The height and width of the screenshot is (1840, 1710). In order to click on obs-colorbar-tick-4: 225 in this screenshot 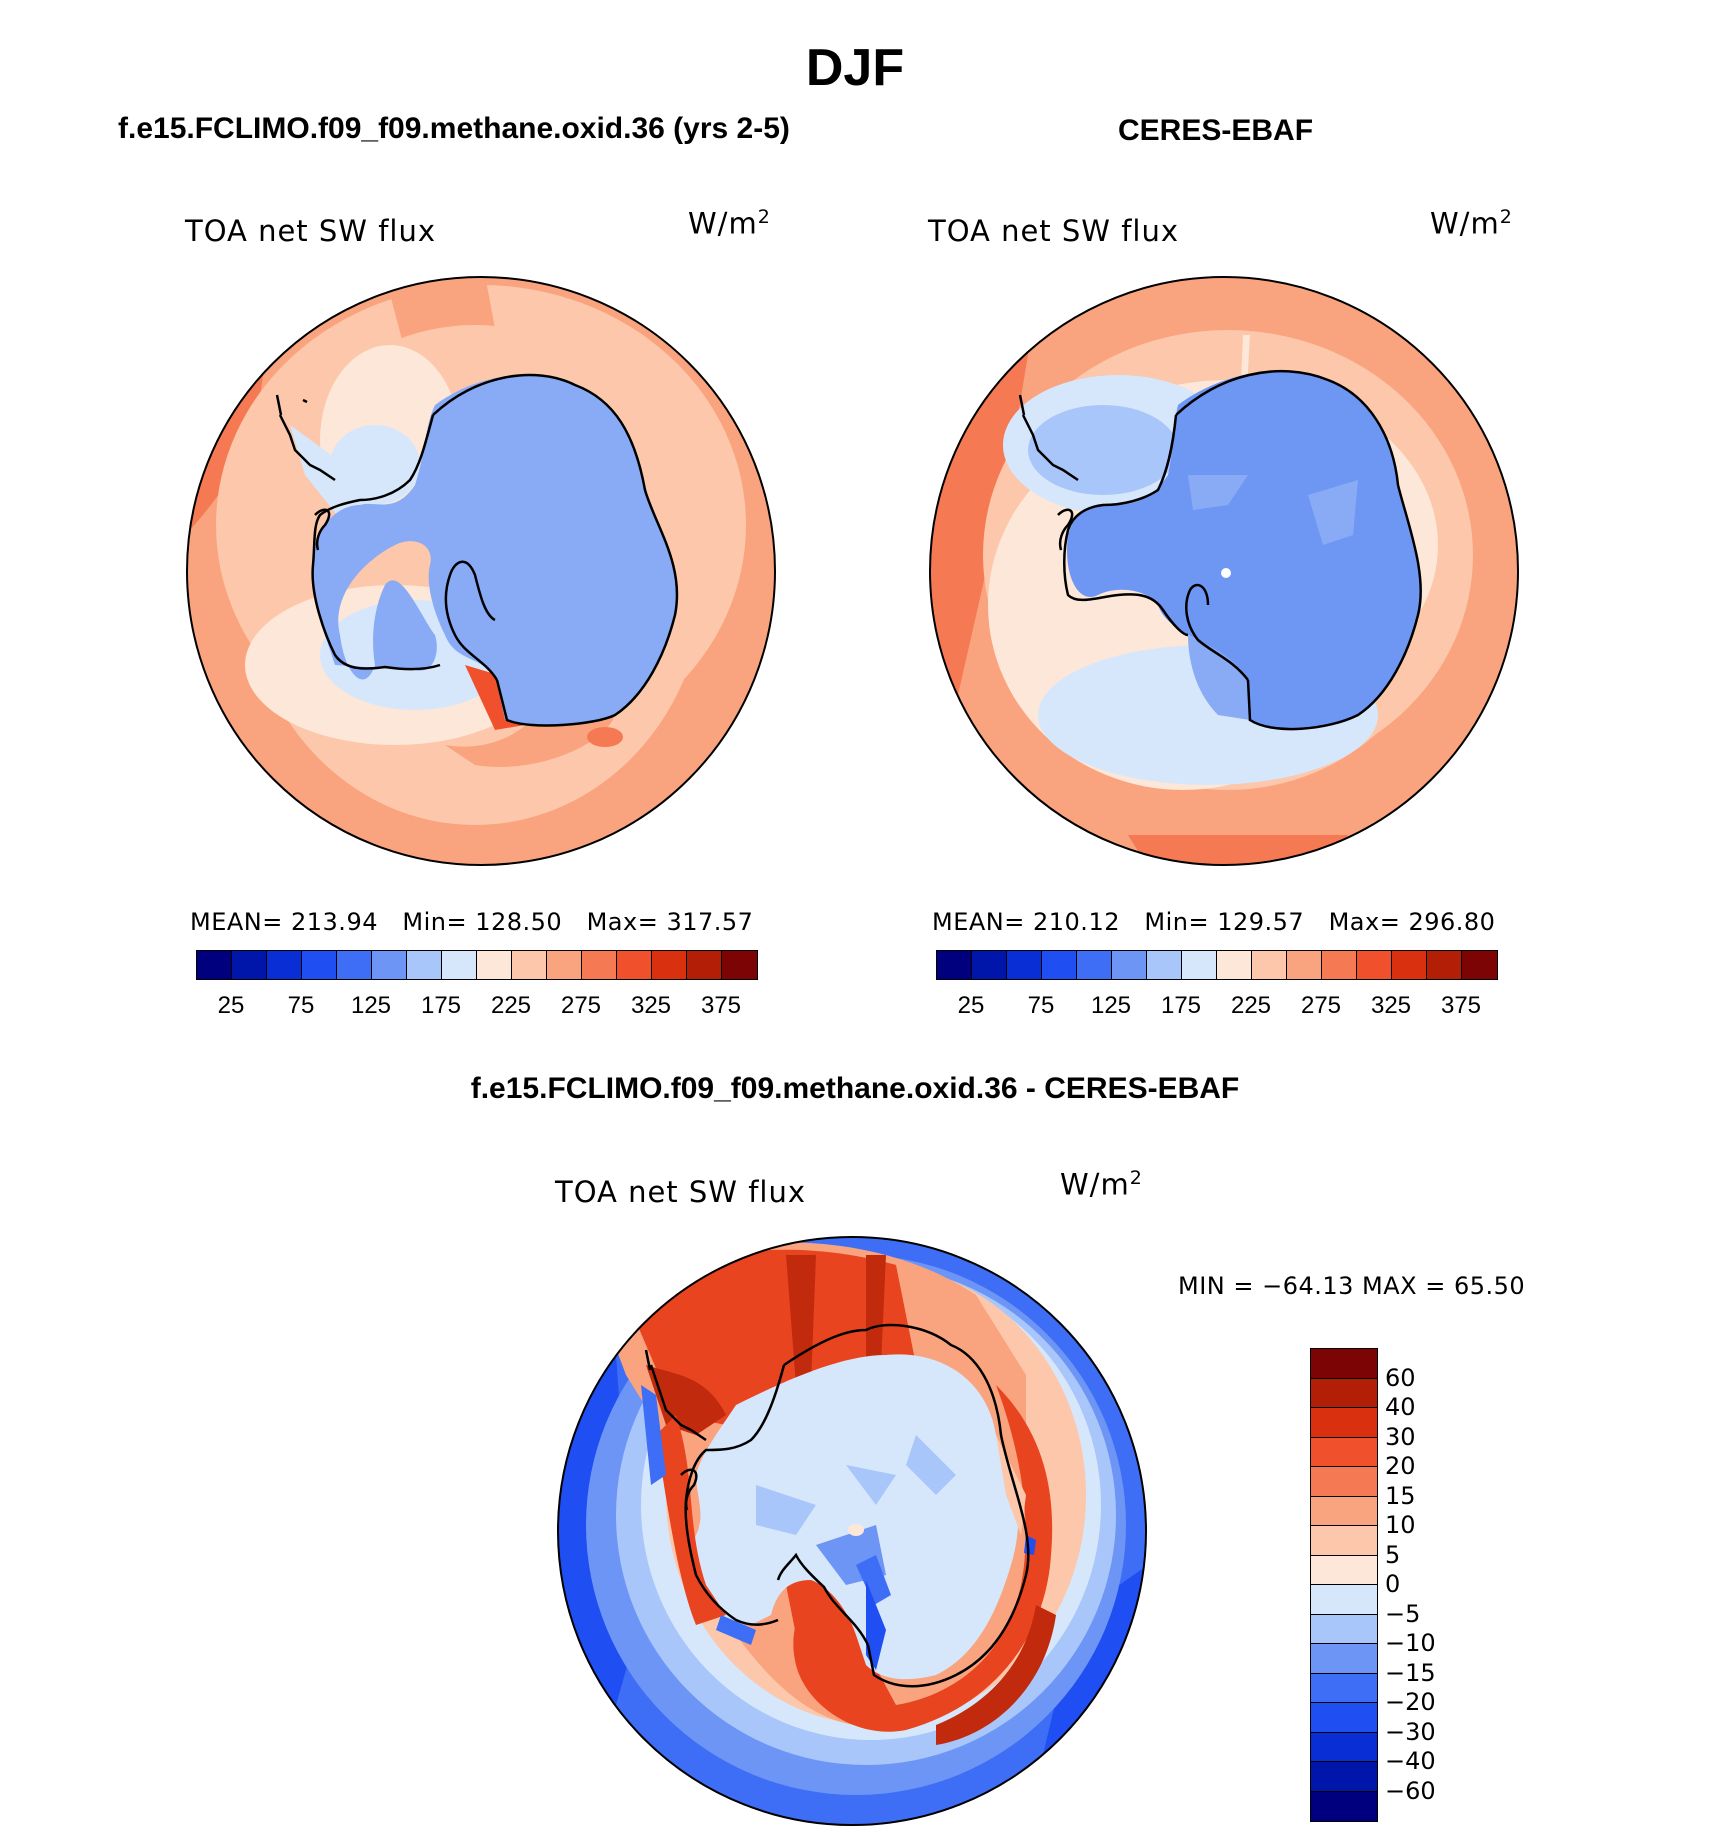, I will do `click(1251, 1005)`.